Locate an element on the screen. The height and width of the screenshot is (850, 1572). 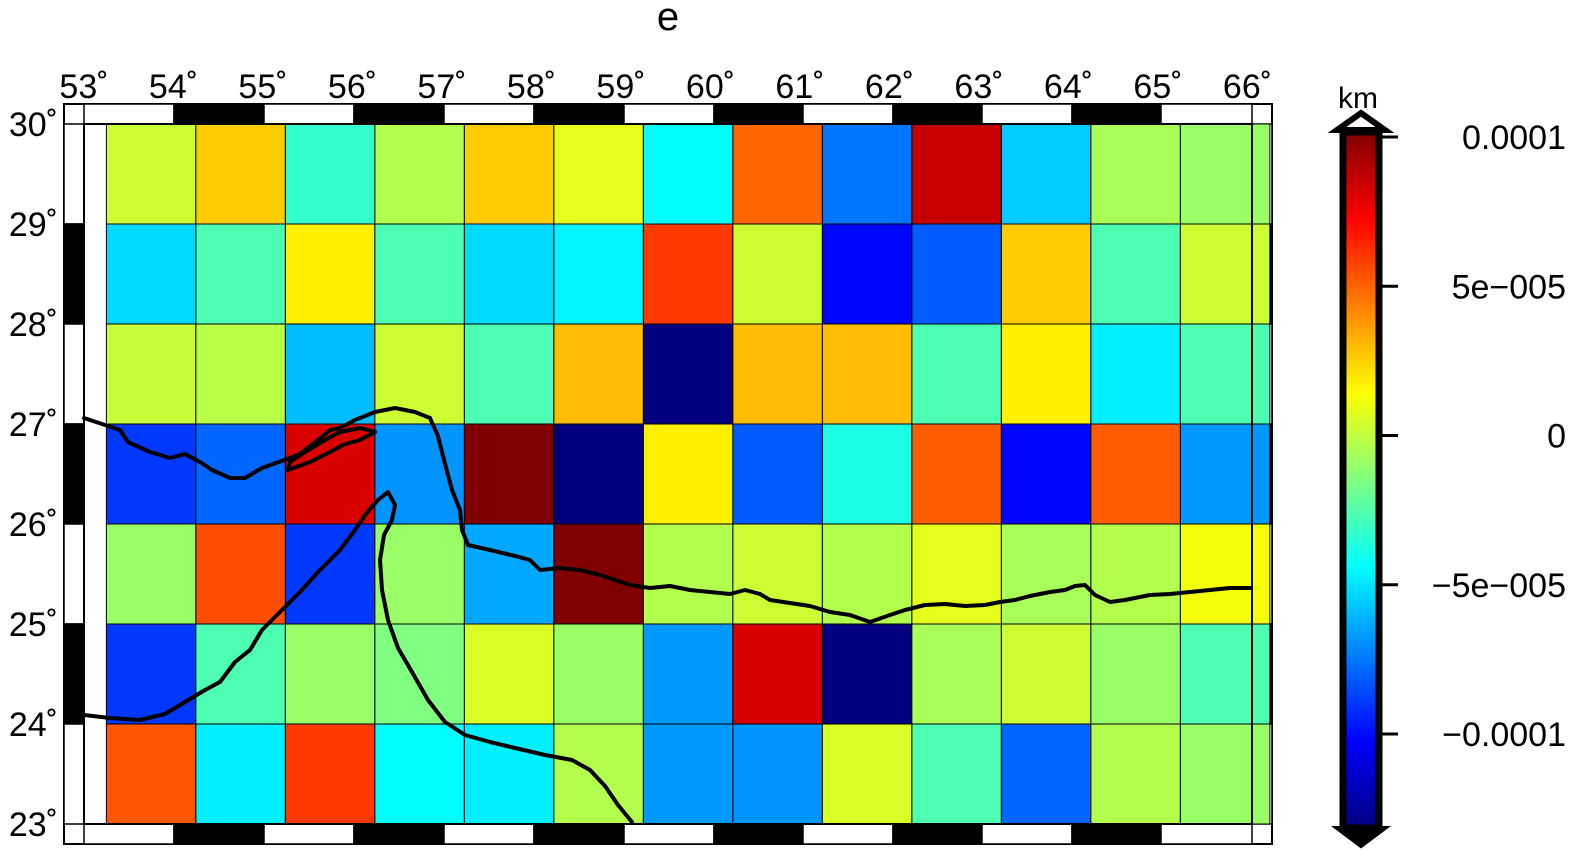
x-tick-label: 54˚ is located at coordinates (173, 87).